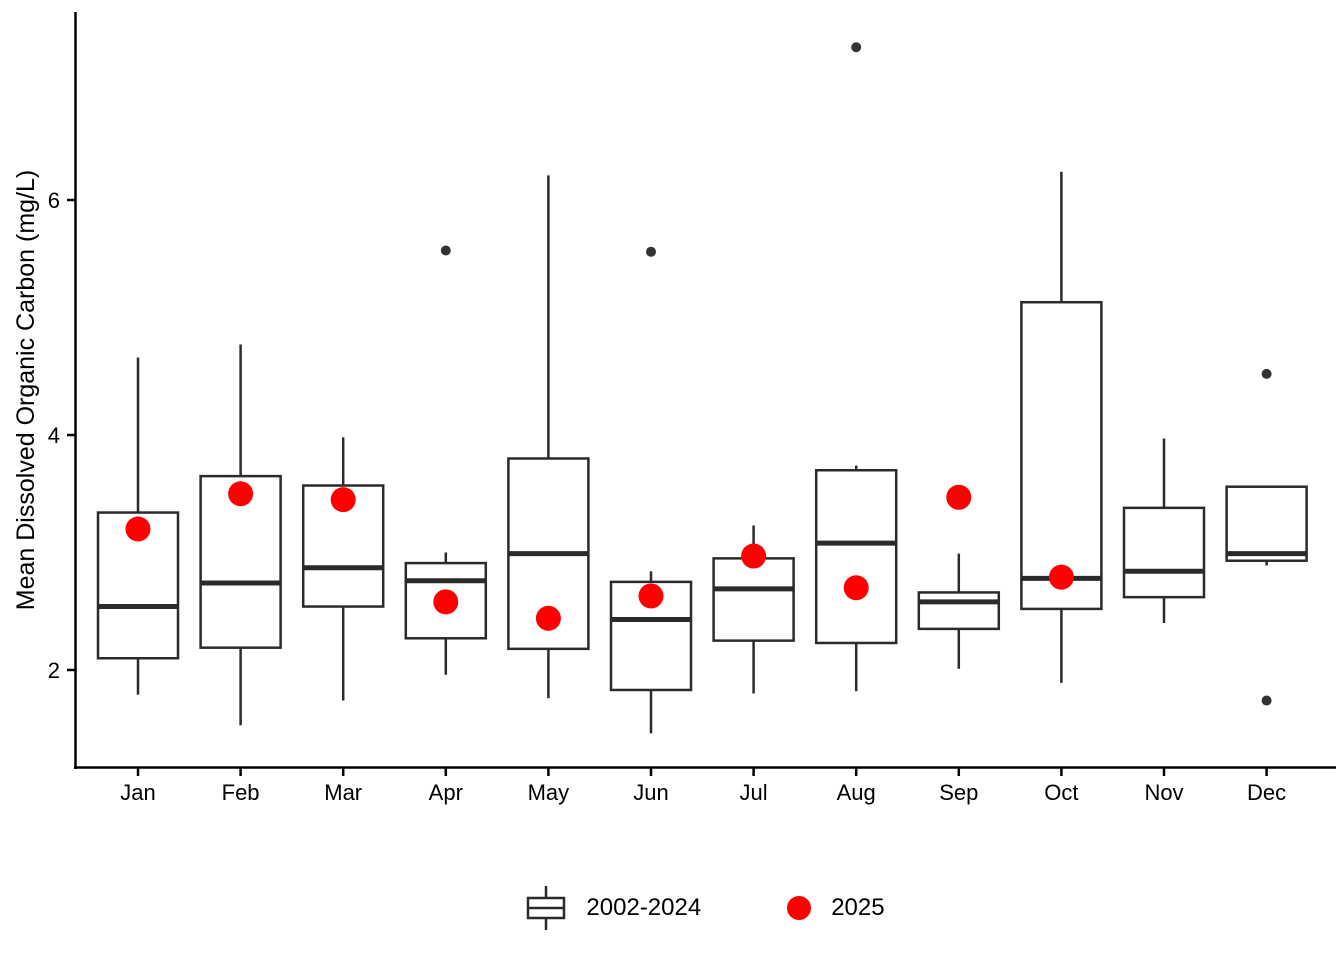  I want to click on x-tick-label: Jul, so click(754, 792).